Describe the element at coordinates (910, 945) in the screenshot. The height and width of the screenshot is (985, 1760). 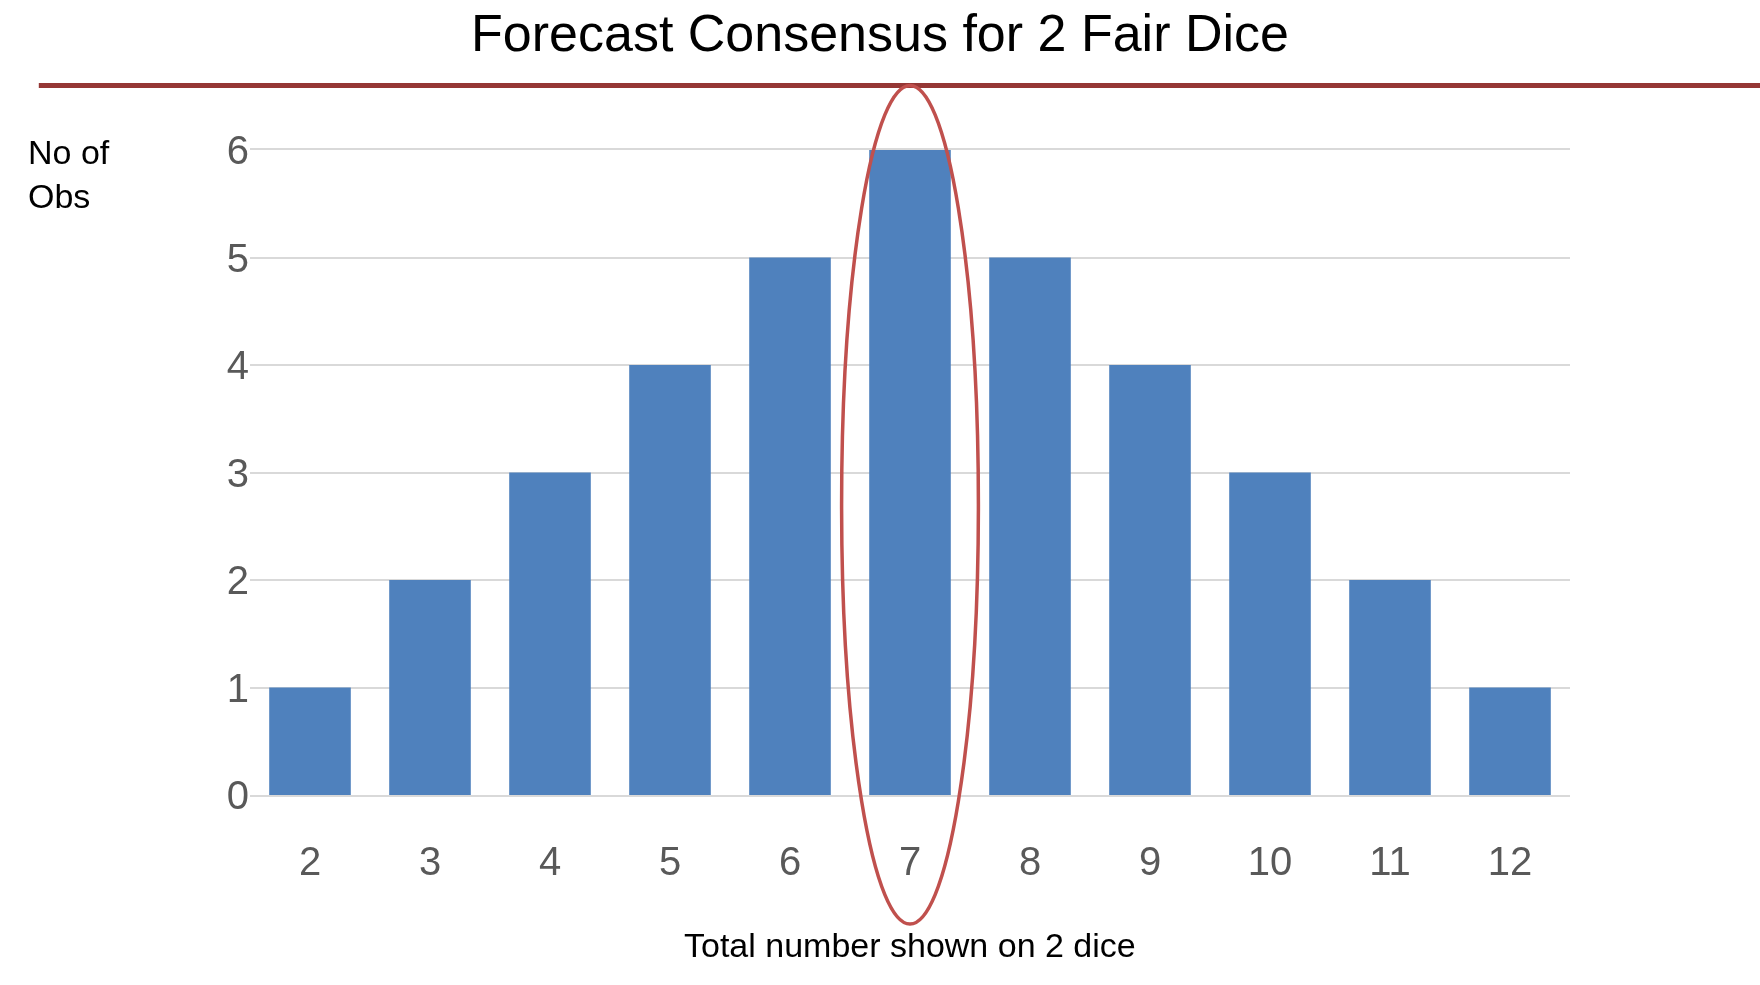
I see `x-axis-title: Total number shown on 2 dice` at that location.